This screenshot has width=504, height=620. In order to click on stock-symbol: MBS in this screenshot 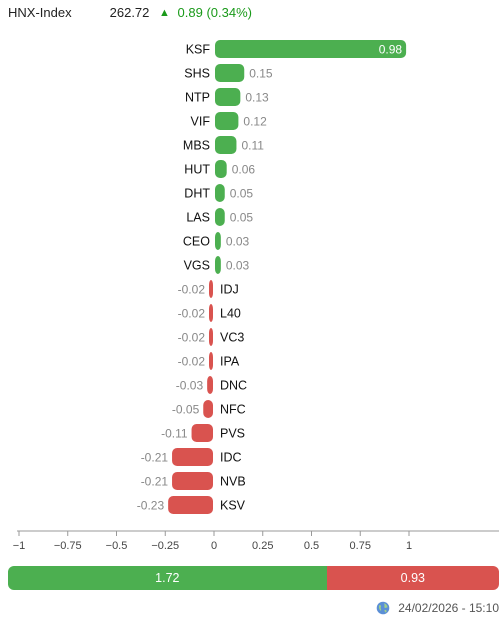, I will do `click(196, 146)`.